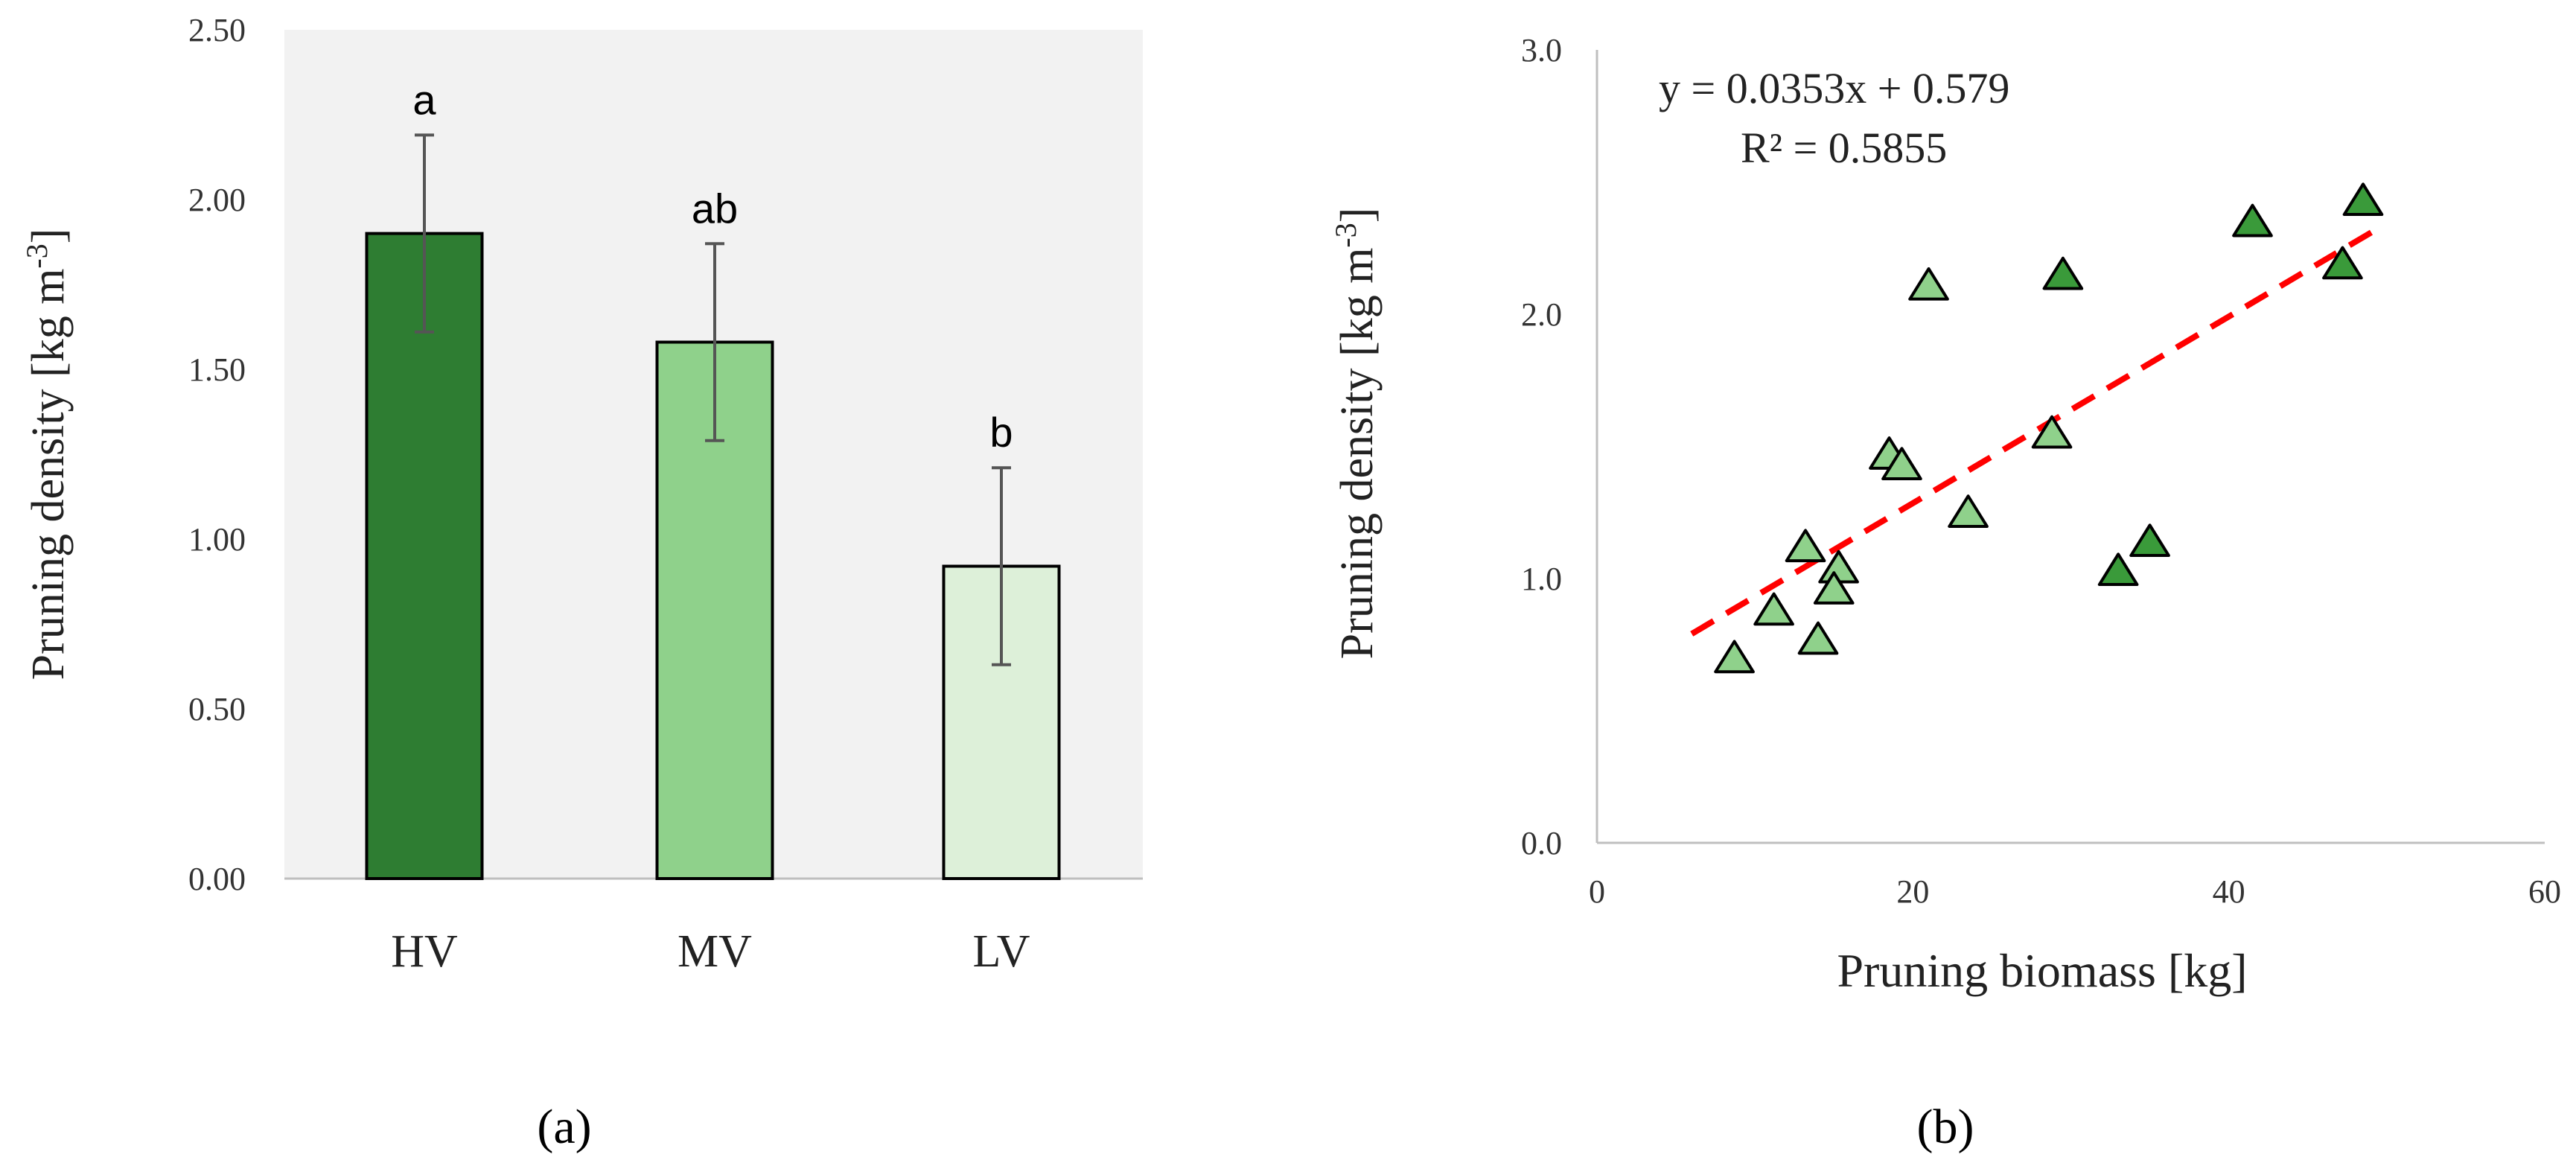 The width and height of the screenshot is (2576, 1163). Describe the element at coordinates (217, 369) in the screenshot. I see `y-tick-label: 1.50` at that location.